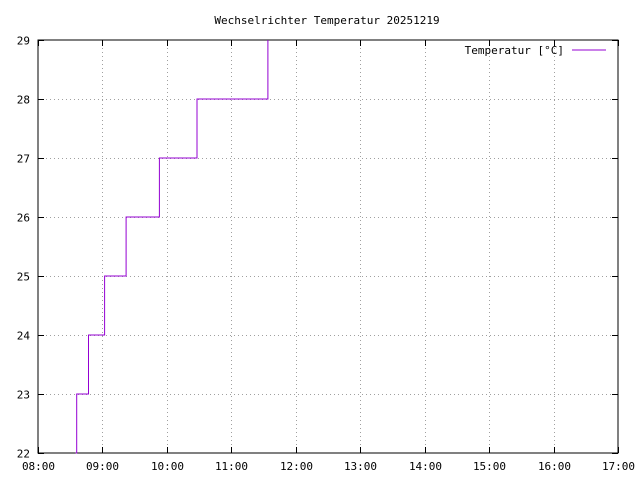  I want to click on x-tick-label: 15:00, so click(489, 466).